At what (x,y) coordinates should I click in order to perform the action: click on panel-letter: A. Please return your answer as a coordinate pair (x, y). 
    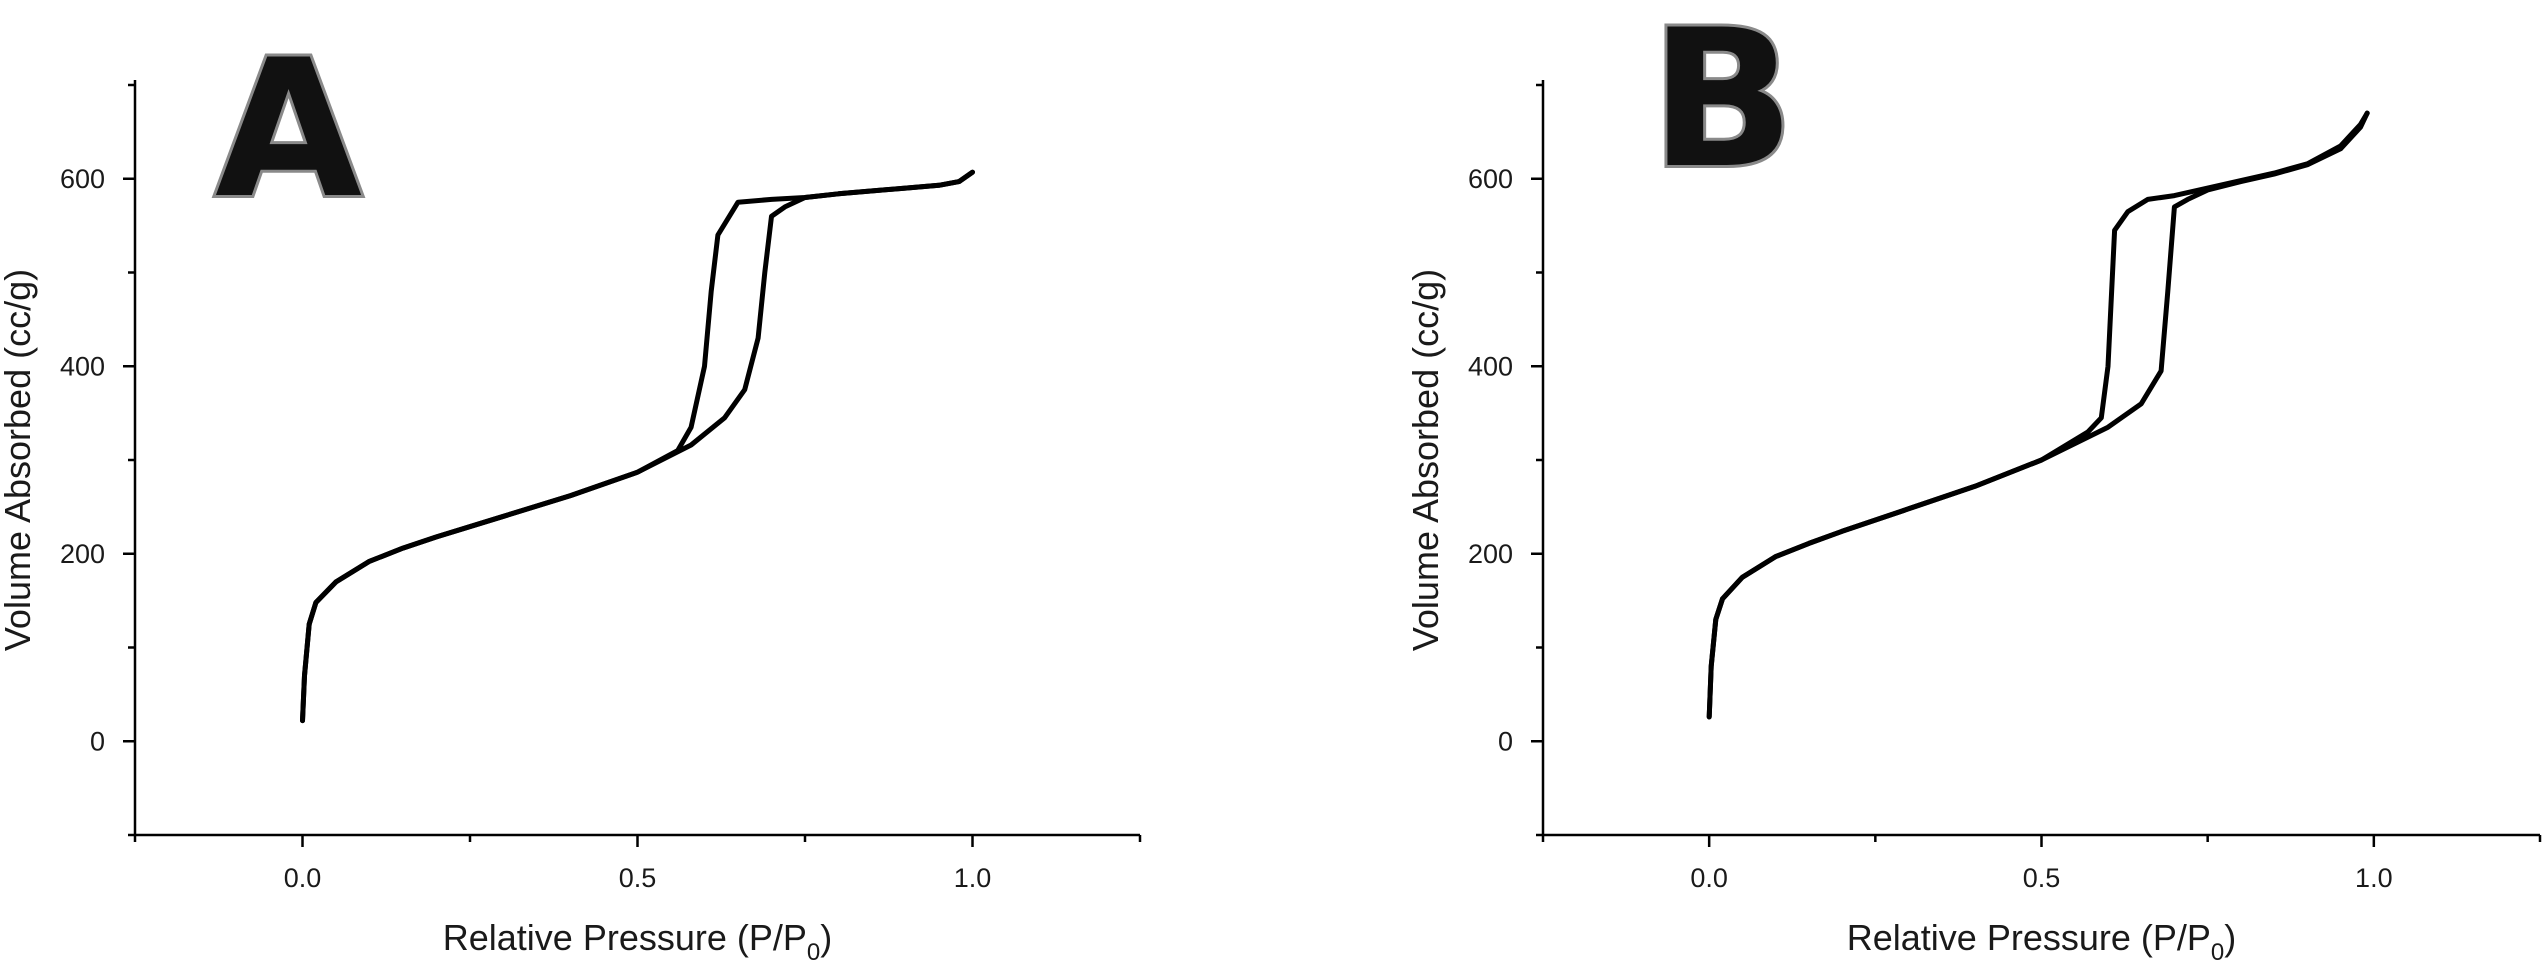
    Looking at the image, I should click on (288, 129).